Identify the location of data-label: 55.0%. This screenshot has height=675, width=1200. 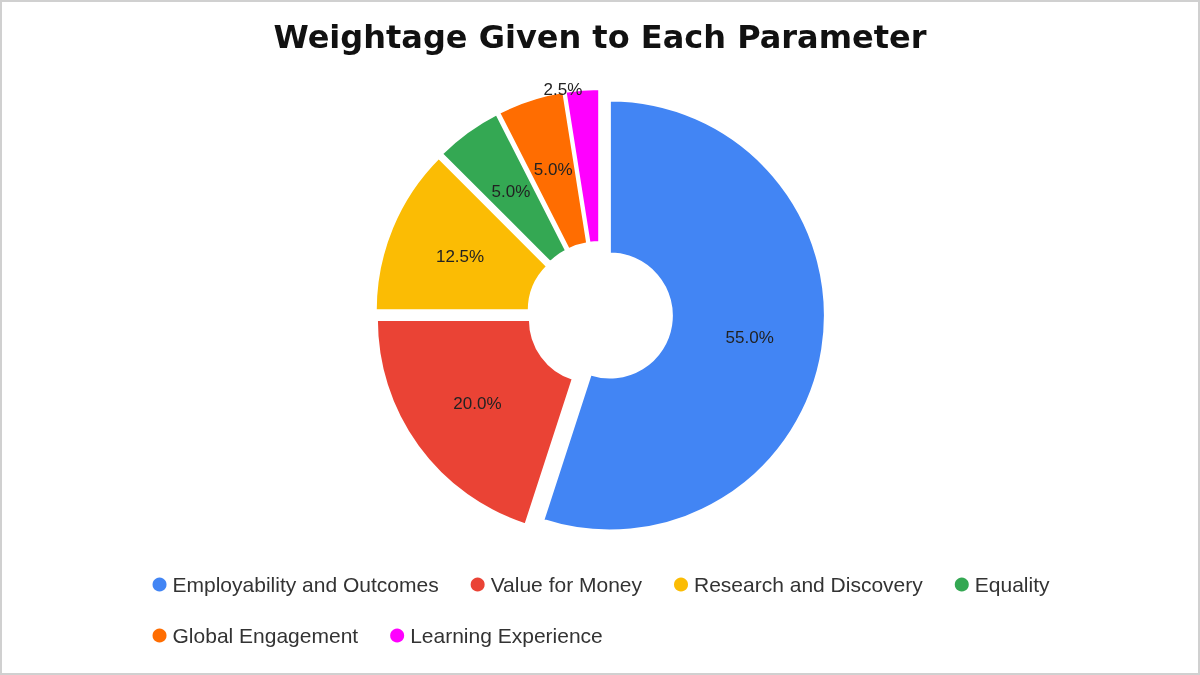
(749, 338).